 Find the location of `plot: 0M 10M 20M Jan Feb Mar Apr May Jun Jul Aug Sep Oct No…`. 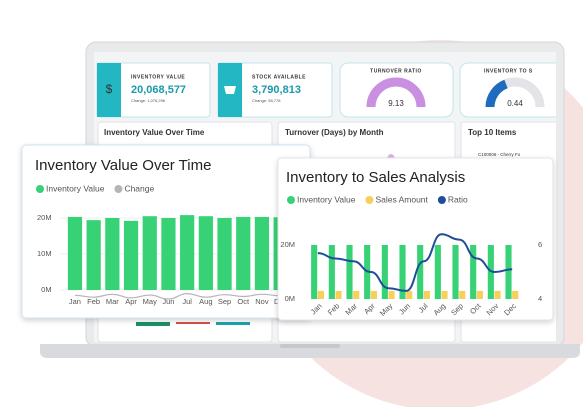

plot: 0M 10M 20M Jan Feb Mar Apr May Jun Jul Aug Sep Oct No… is located at coordinates (163, 244).